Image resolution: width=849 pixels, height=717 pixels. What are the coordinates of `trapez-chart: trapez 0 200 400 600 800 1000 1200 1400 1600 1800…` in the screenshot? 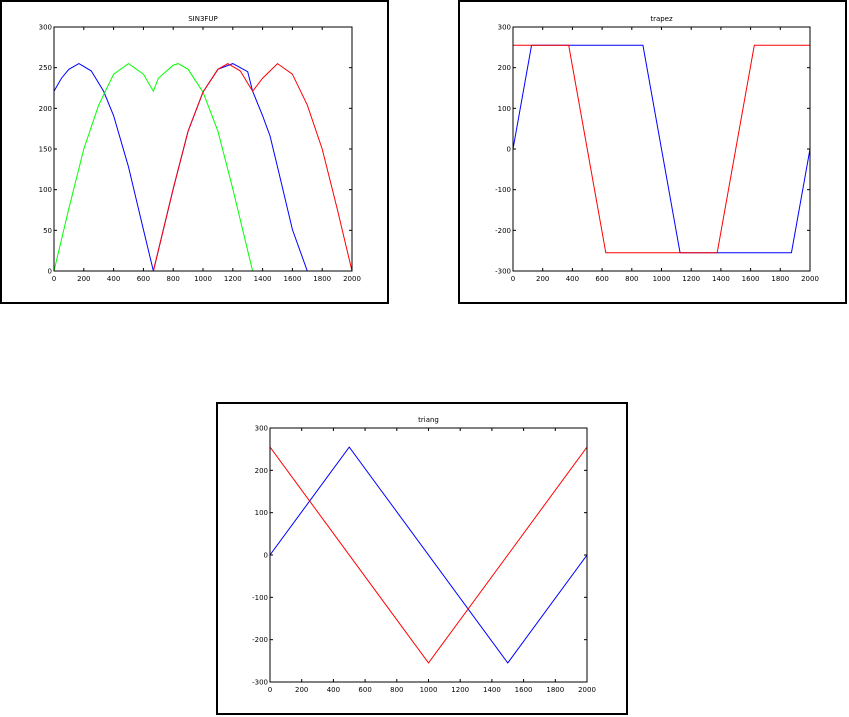 It's located at (657, 149).